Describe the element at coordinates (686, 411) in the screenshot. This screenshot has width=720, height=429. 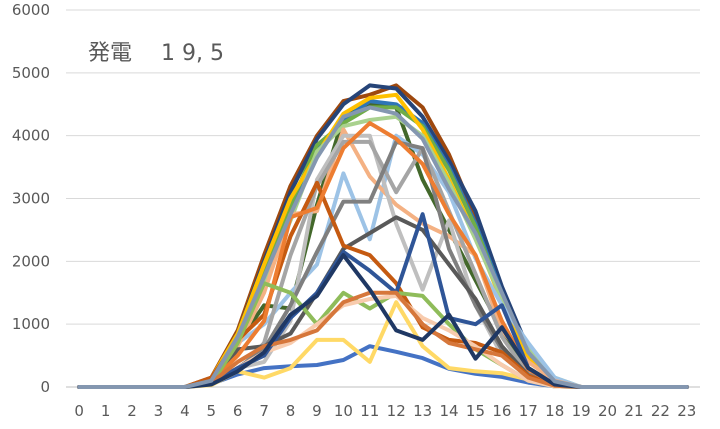
I see `x-tick-label: 23` at that location.